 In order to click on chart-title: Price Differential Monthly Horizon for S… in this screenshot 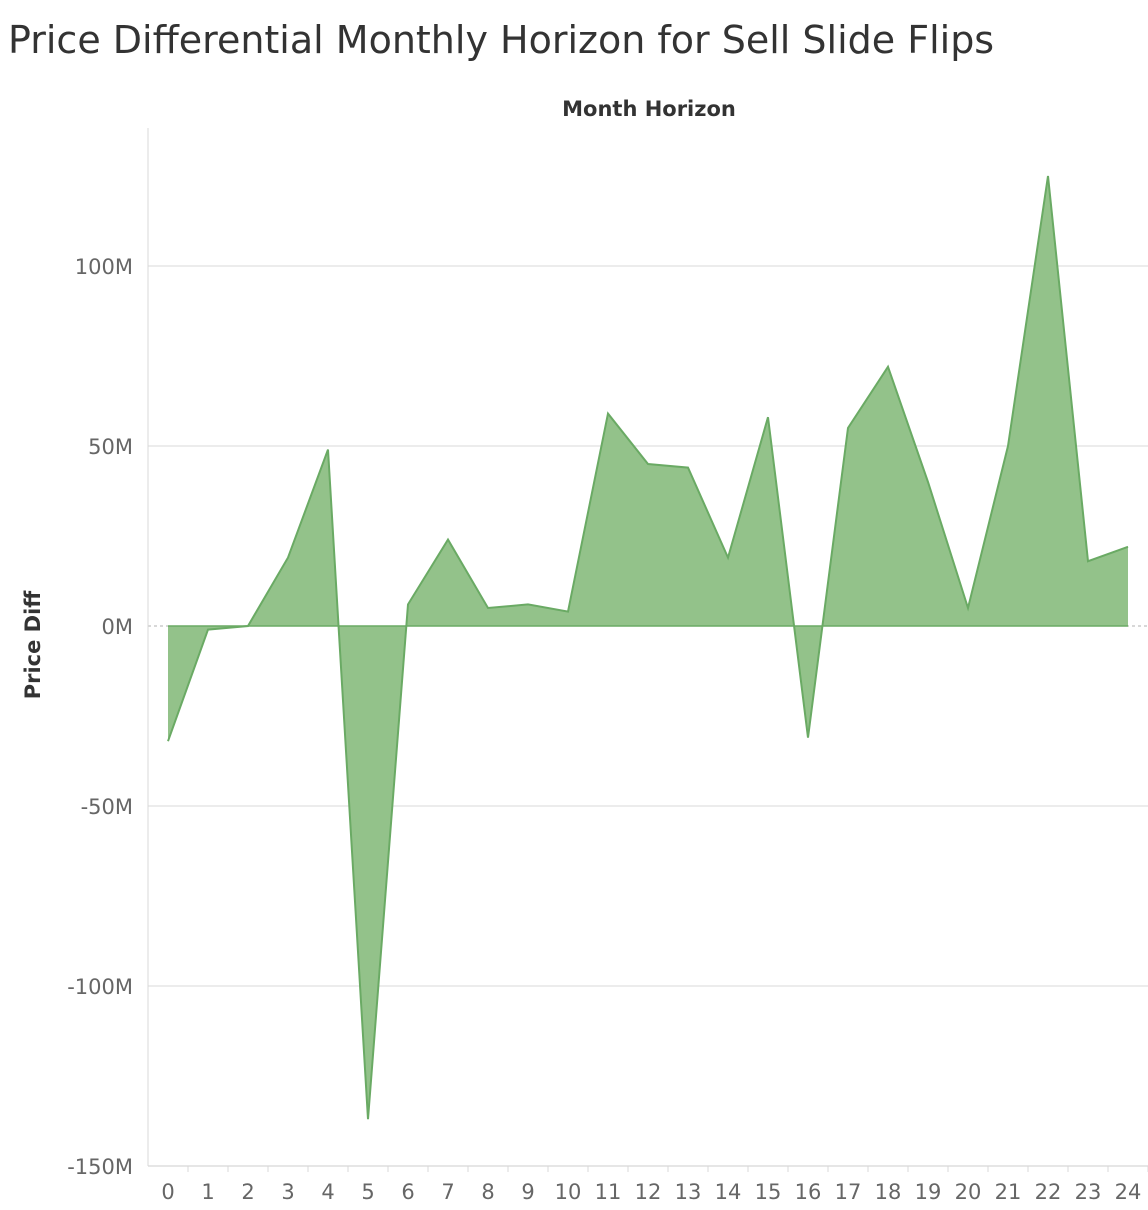, I will do `click(501, 40)`.